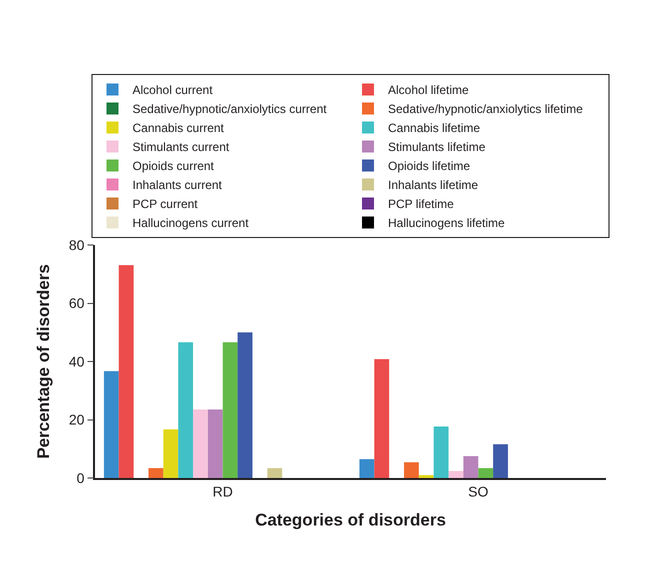 The height and width of the screenshot is (563, 656). What do you see at coordinates (350, 520) in the screenshot?
I see `x-axis-title: Categories of disorders` at bounding box center [350, 520].